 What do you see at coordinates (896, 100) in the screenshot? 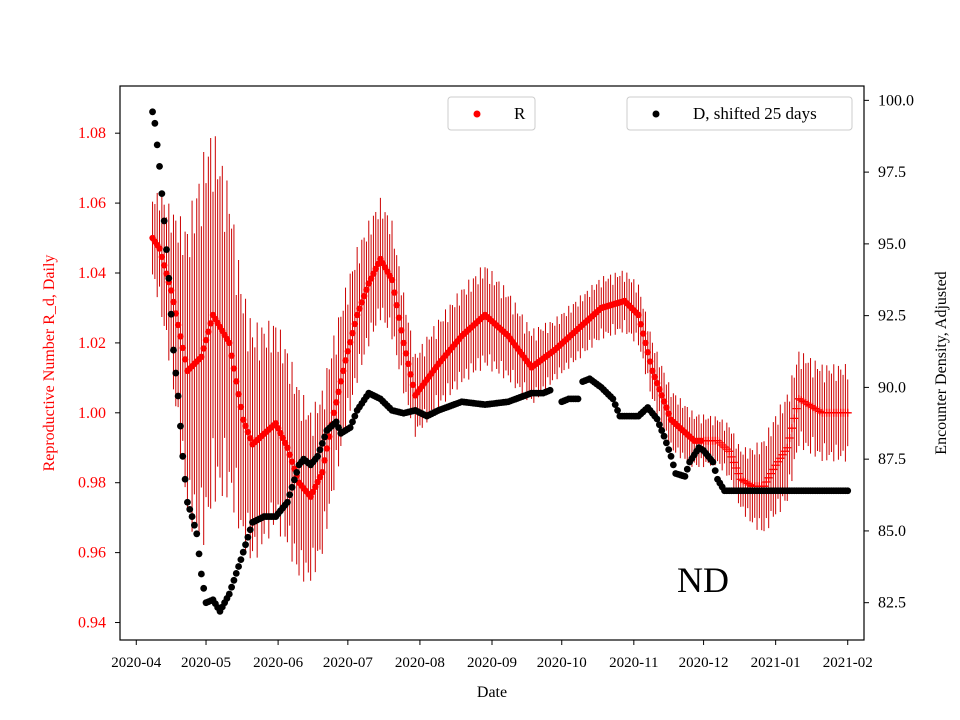
I see `y2-tick-label: 100.0` at bounding box center [896, 100].